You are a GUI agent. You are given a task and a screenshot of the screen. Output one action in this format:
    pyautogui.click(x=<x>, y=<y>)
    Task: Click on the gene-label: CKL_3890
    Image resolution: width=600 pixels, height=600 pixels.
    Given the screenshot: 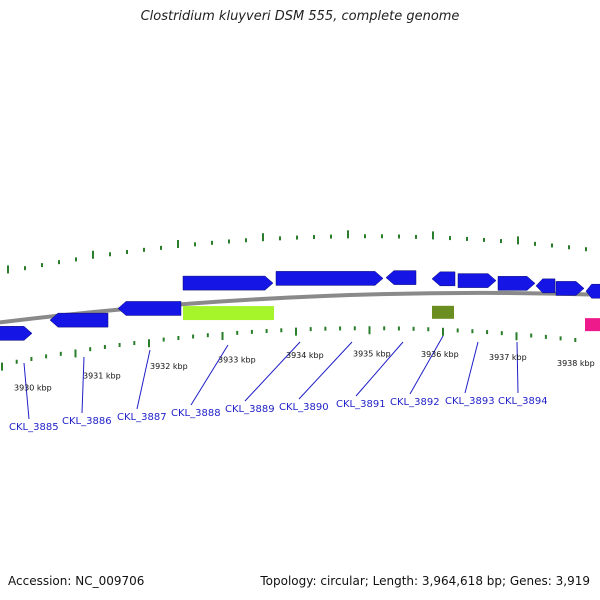 What is the action you would take?
    pyautogui.click(x=304, y=407)
    